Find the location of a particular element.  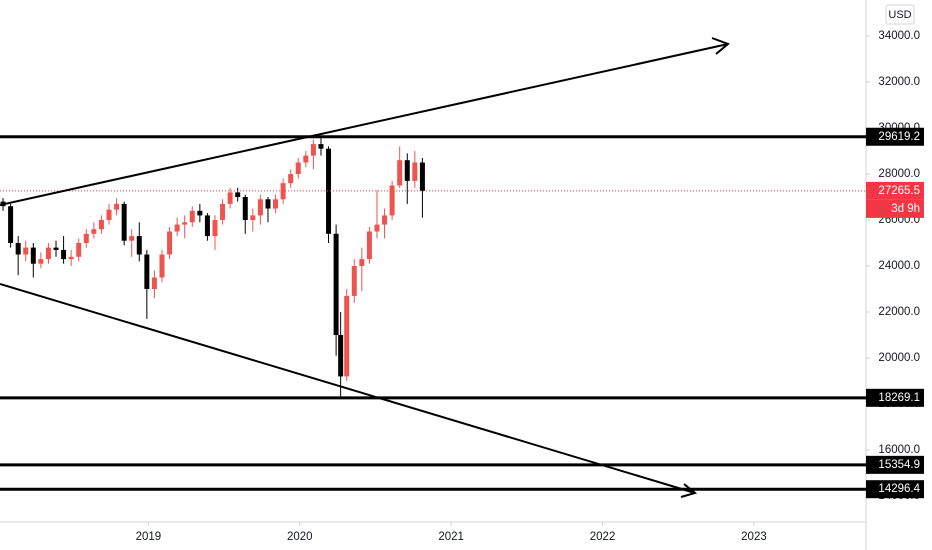

y-tick-label: 34000.0 is located at coordinates (899, 36).